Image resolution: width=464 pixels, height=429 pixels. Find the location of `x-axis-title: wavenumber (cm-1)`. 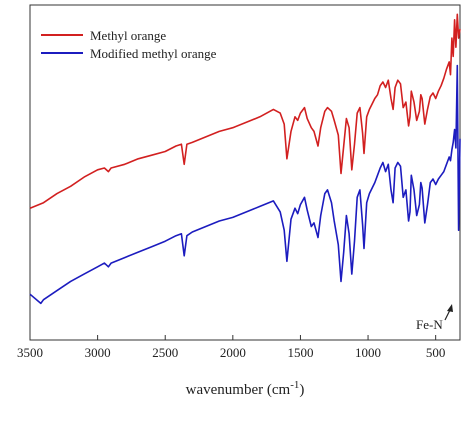

x-axis-title: wavenumber (cm-1) is located at coordinates (245, 388).